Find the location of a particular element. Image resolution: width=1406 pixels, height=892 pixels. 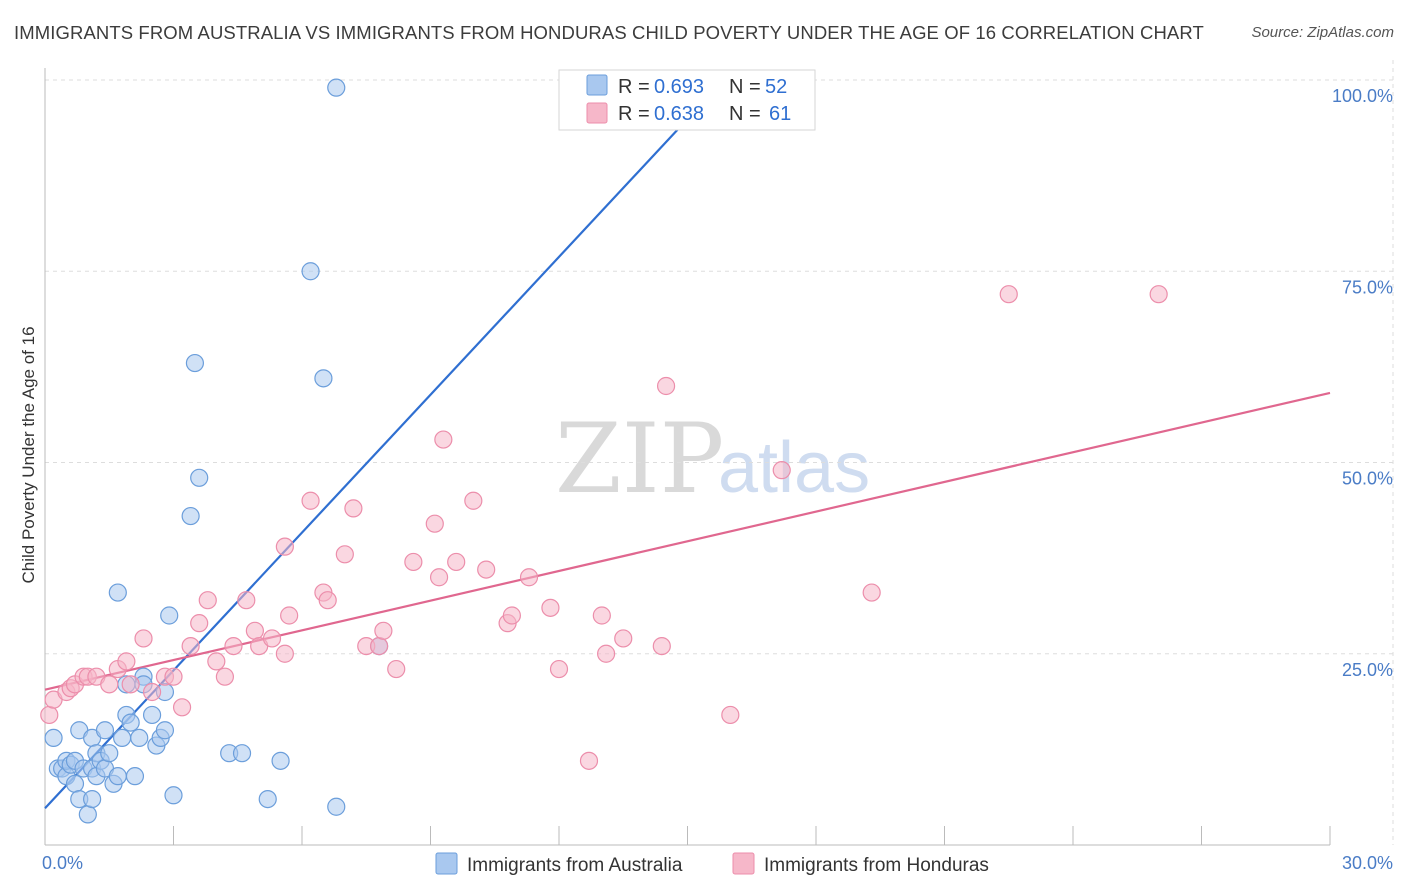

watermark-zip: ZIP is located at coordinates (639, 459).